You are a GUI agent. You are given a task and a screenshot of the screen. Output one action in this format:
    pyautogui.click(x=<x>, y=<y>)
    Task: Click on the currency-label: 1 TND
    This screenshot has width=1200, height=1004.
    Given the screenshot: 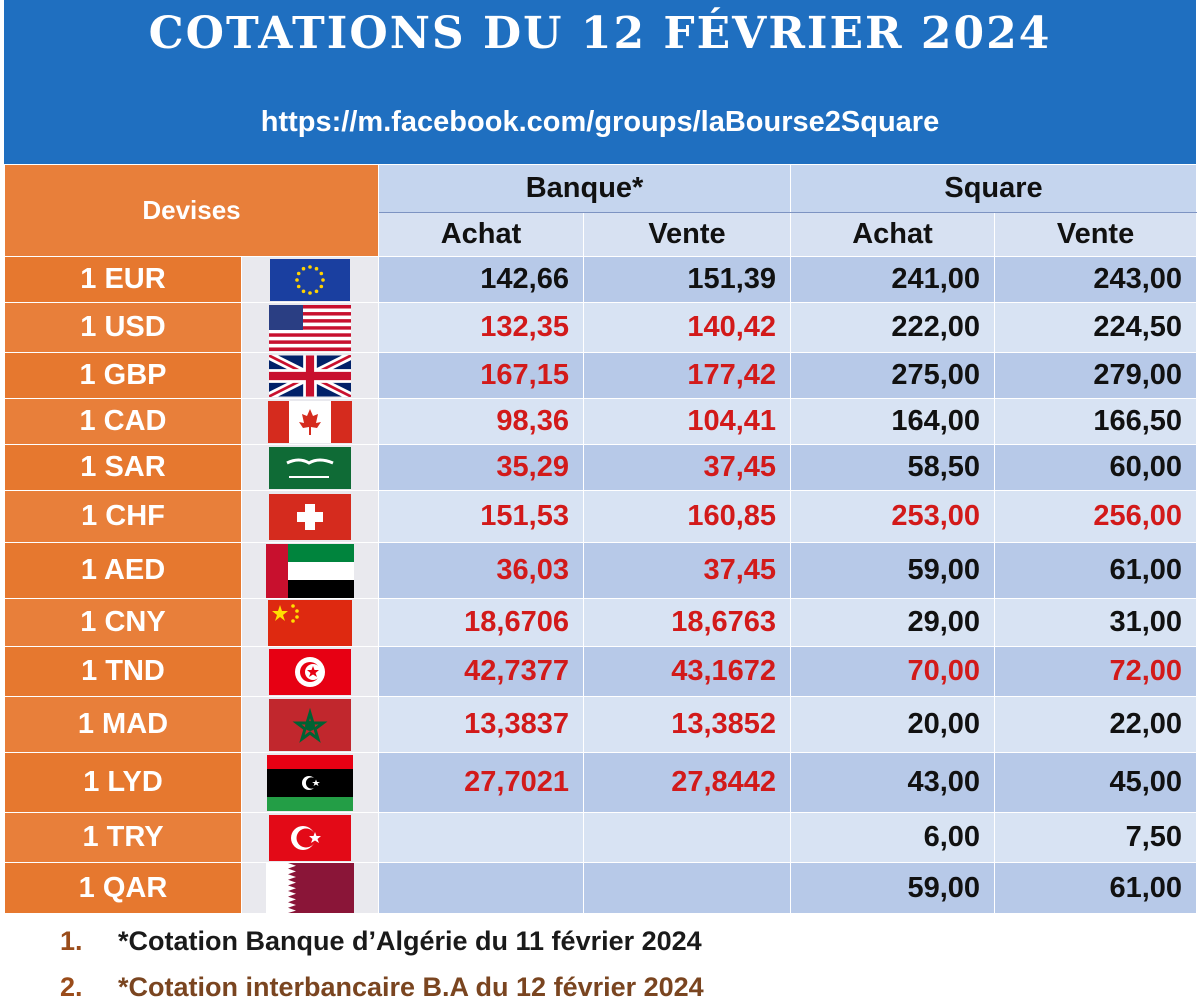 What is the action you would take?
    pyautogui.click(x=123, y=671)
    